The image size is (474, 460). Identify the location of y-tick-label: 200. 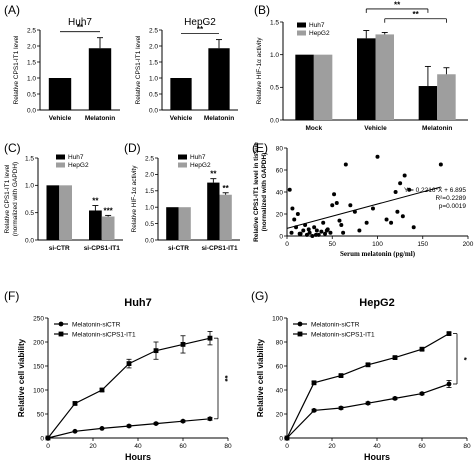
(38, 342).